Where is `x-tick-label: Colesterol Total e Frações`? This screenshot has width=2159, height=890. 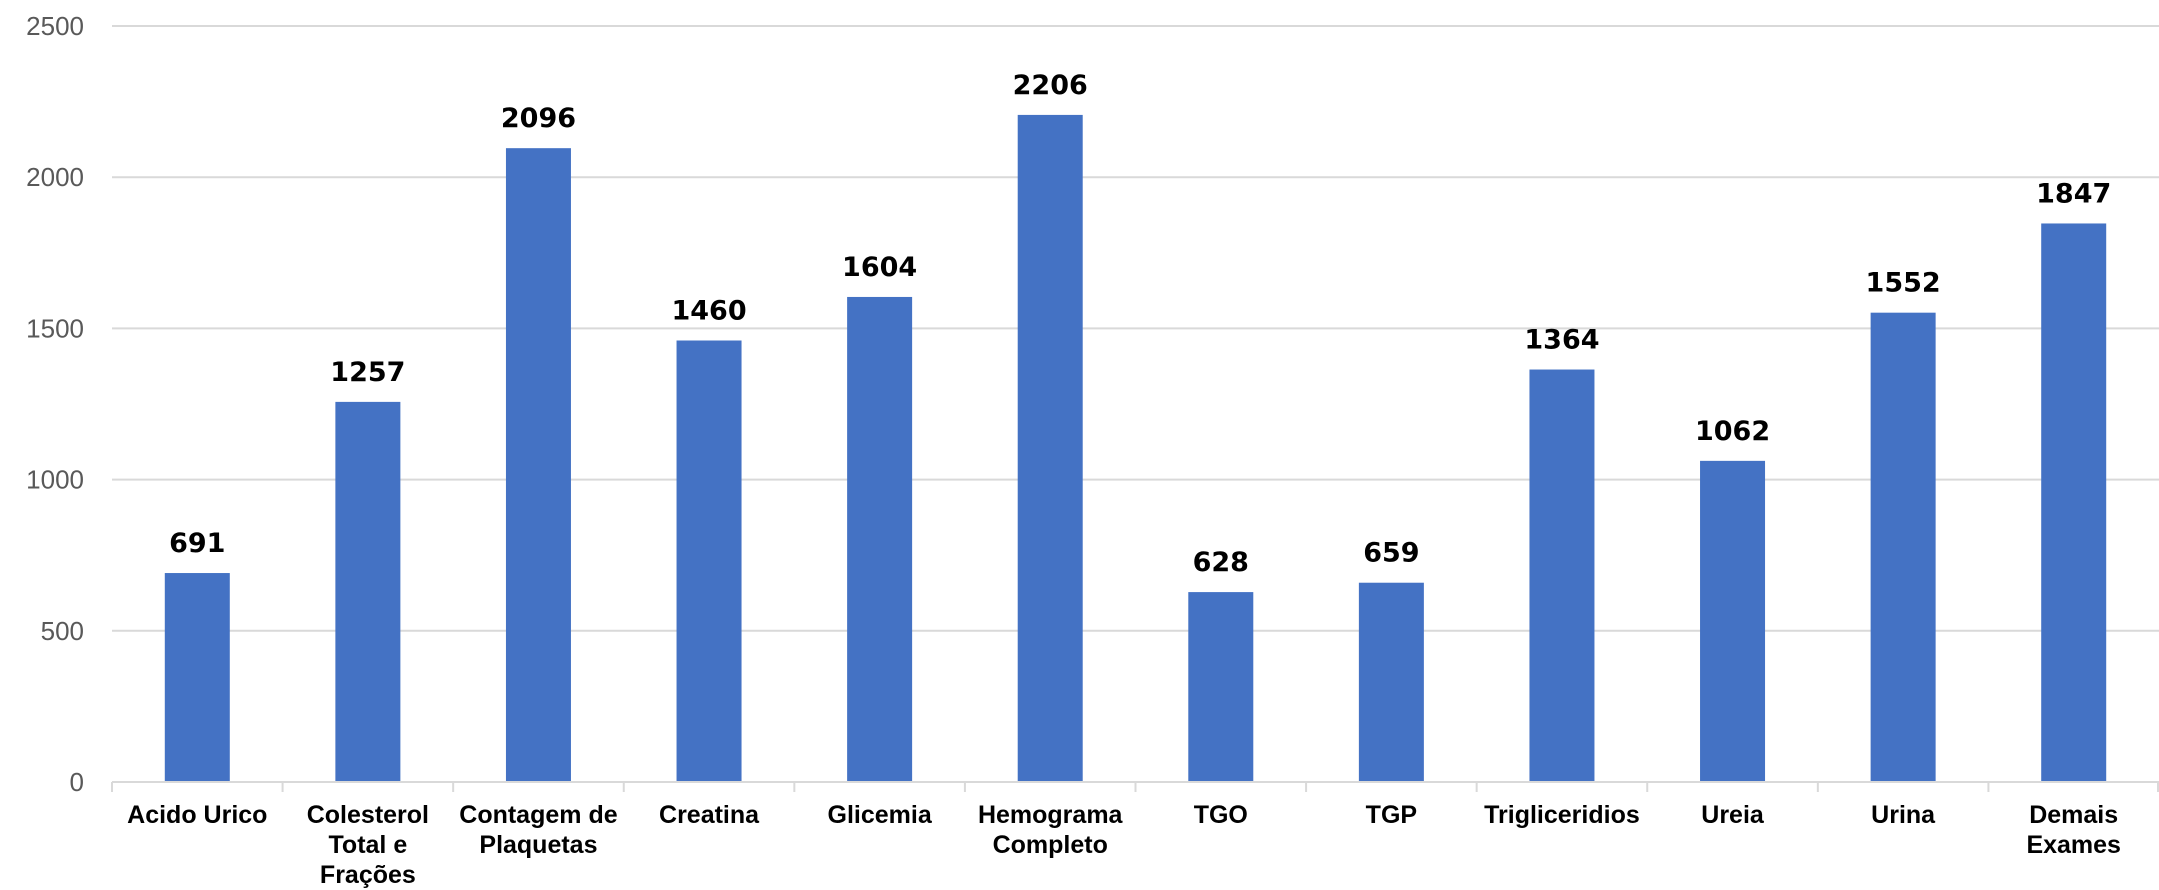
x-tick-label: Colesterol Total e Frações is located at coordinates (368, 845).